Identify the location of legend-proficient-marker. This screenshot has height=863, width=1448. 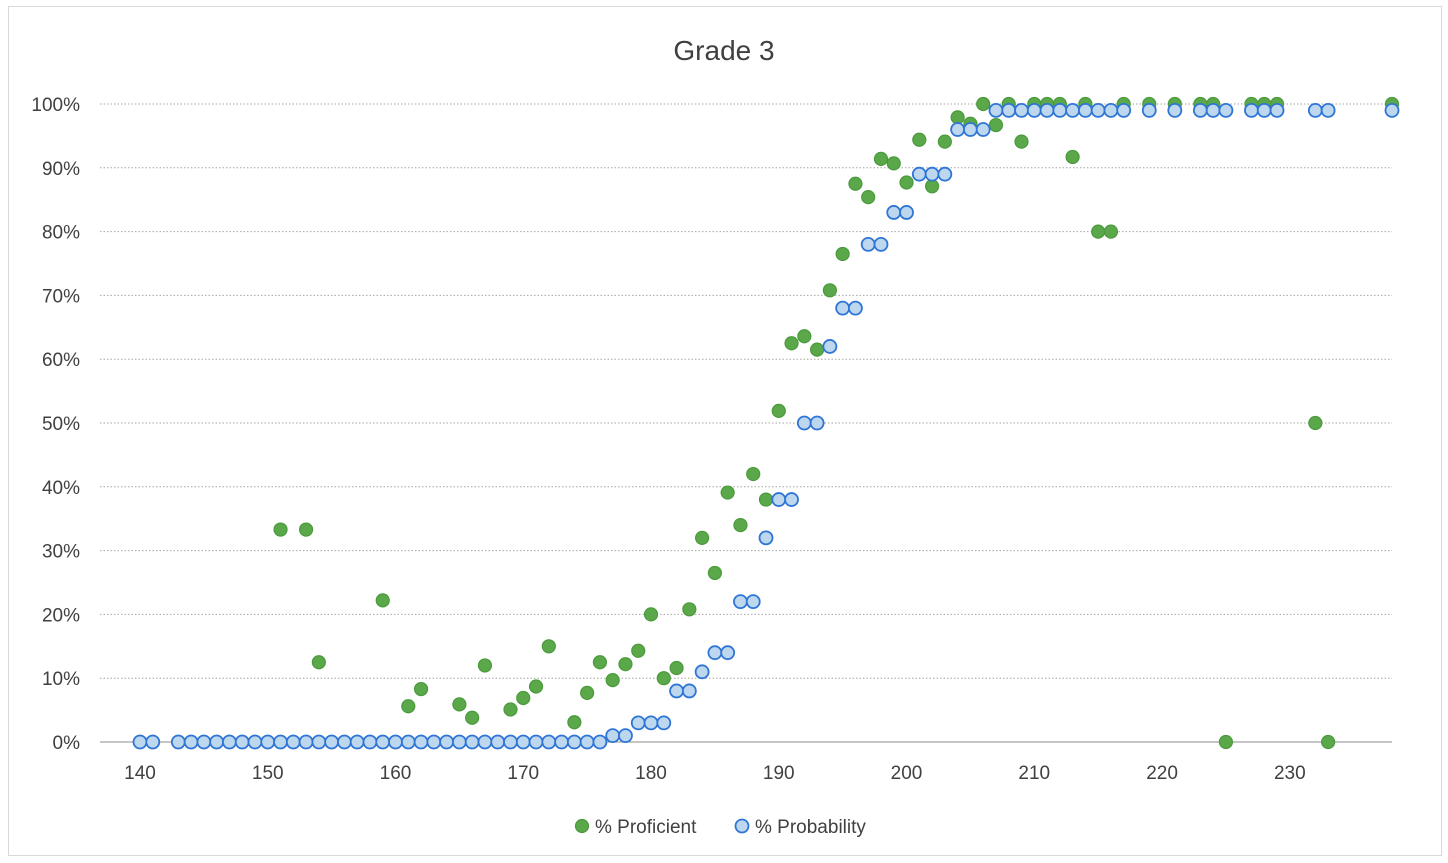
(582, 826).